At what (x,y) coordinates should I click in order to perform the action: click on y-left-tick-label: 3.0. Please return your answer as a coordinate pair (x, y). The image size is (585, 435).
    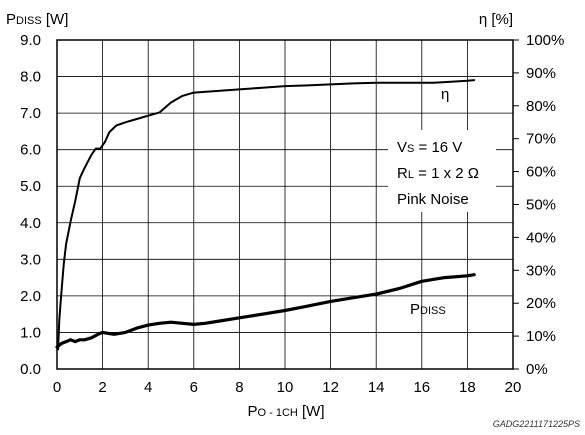
    Looking at the image, I should click on (30, 259).